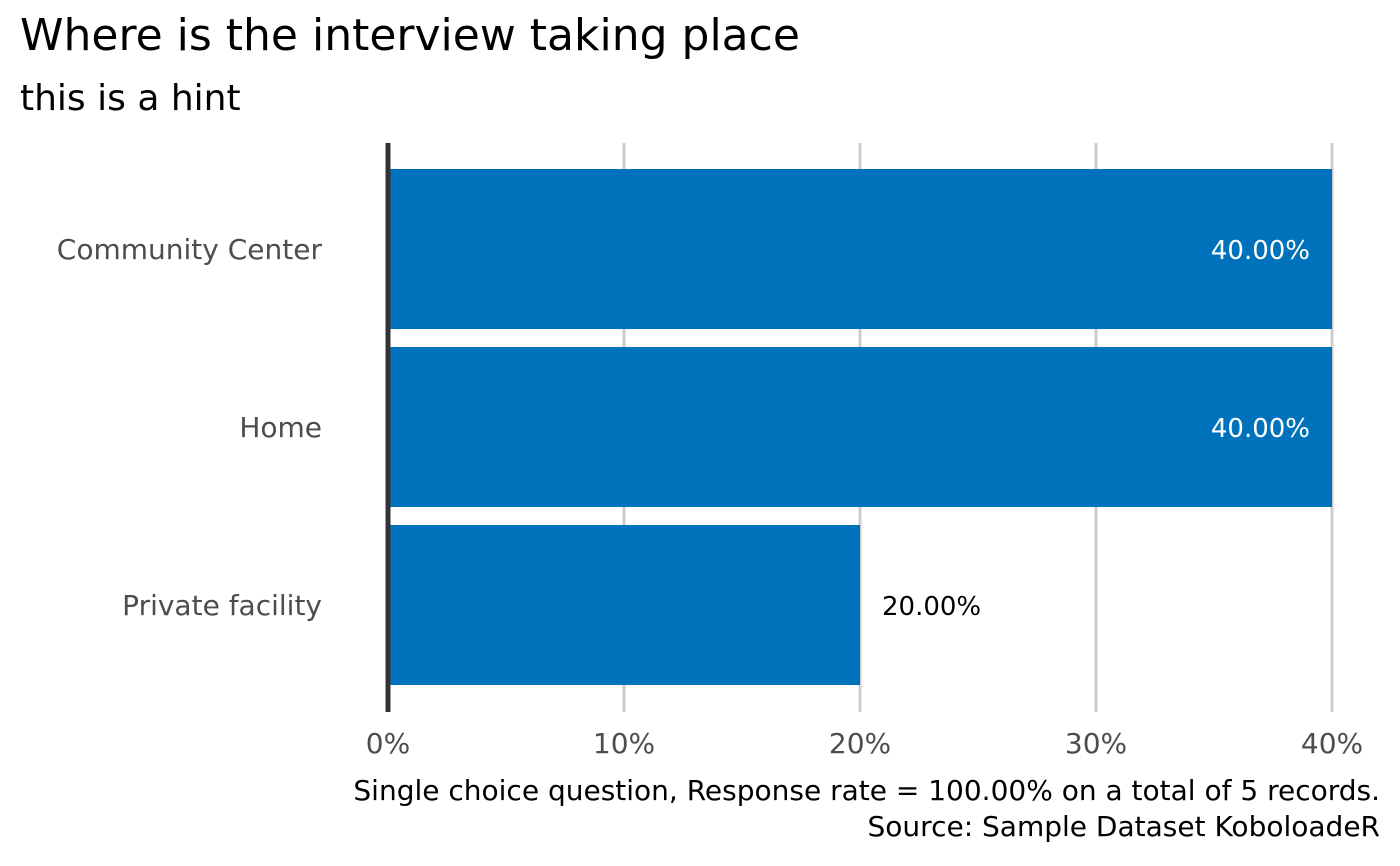  I want to click on chart-subtitle: this is a hint, so click(130, 98).